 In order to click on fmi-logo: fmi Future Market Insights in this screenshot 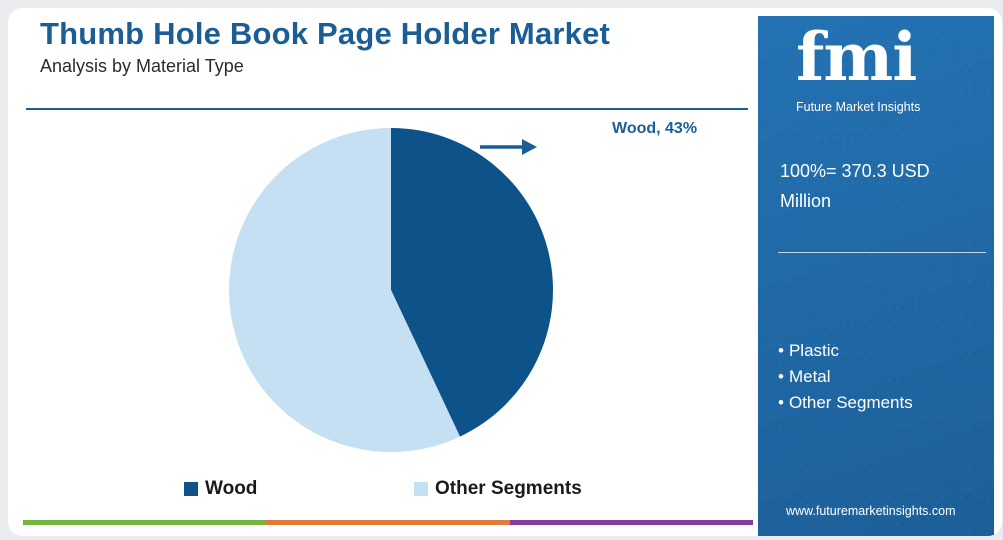, I will do `click(881, 69)`.